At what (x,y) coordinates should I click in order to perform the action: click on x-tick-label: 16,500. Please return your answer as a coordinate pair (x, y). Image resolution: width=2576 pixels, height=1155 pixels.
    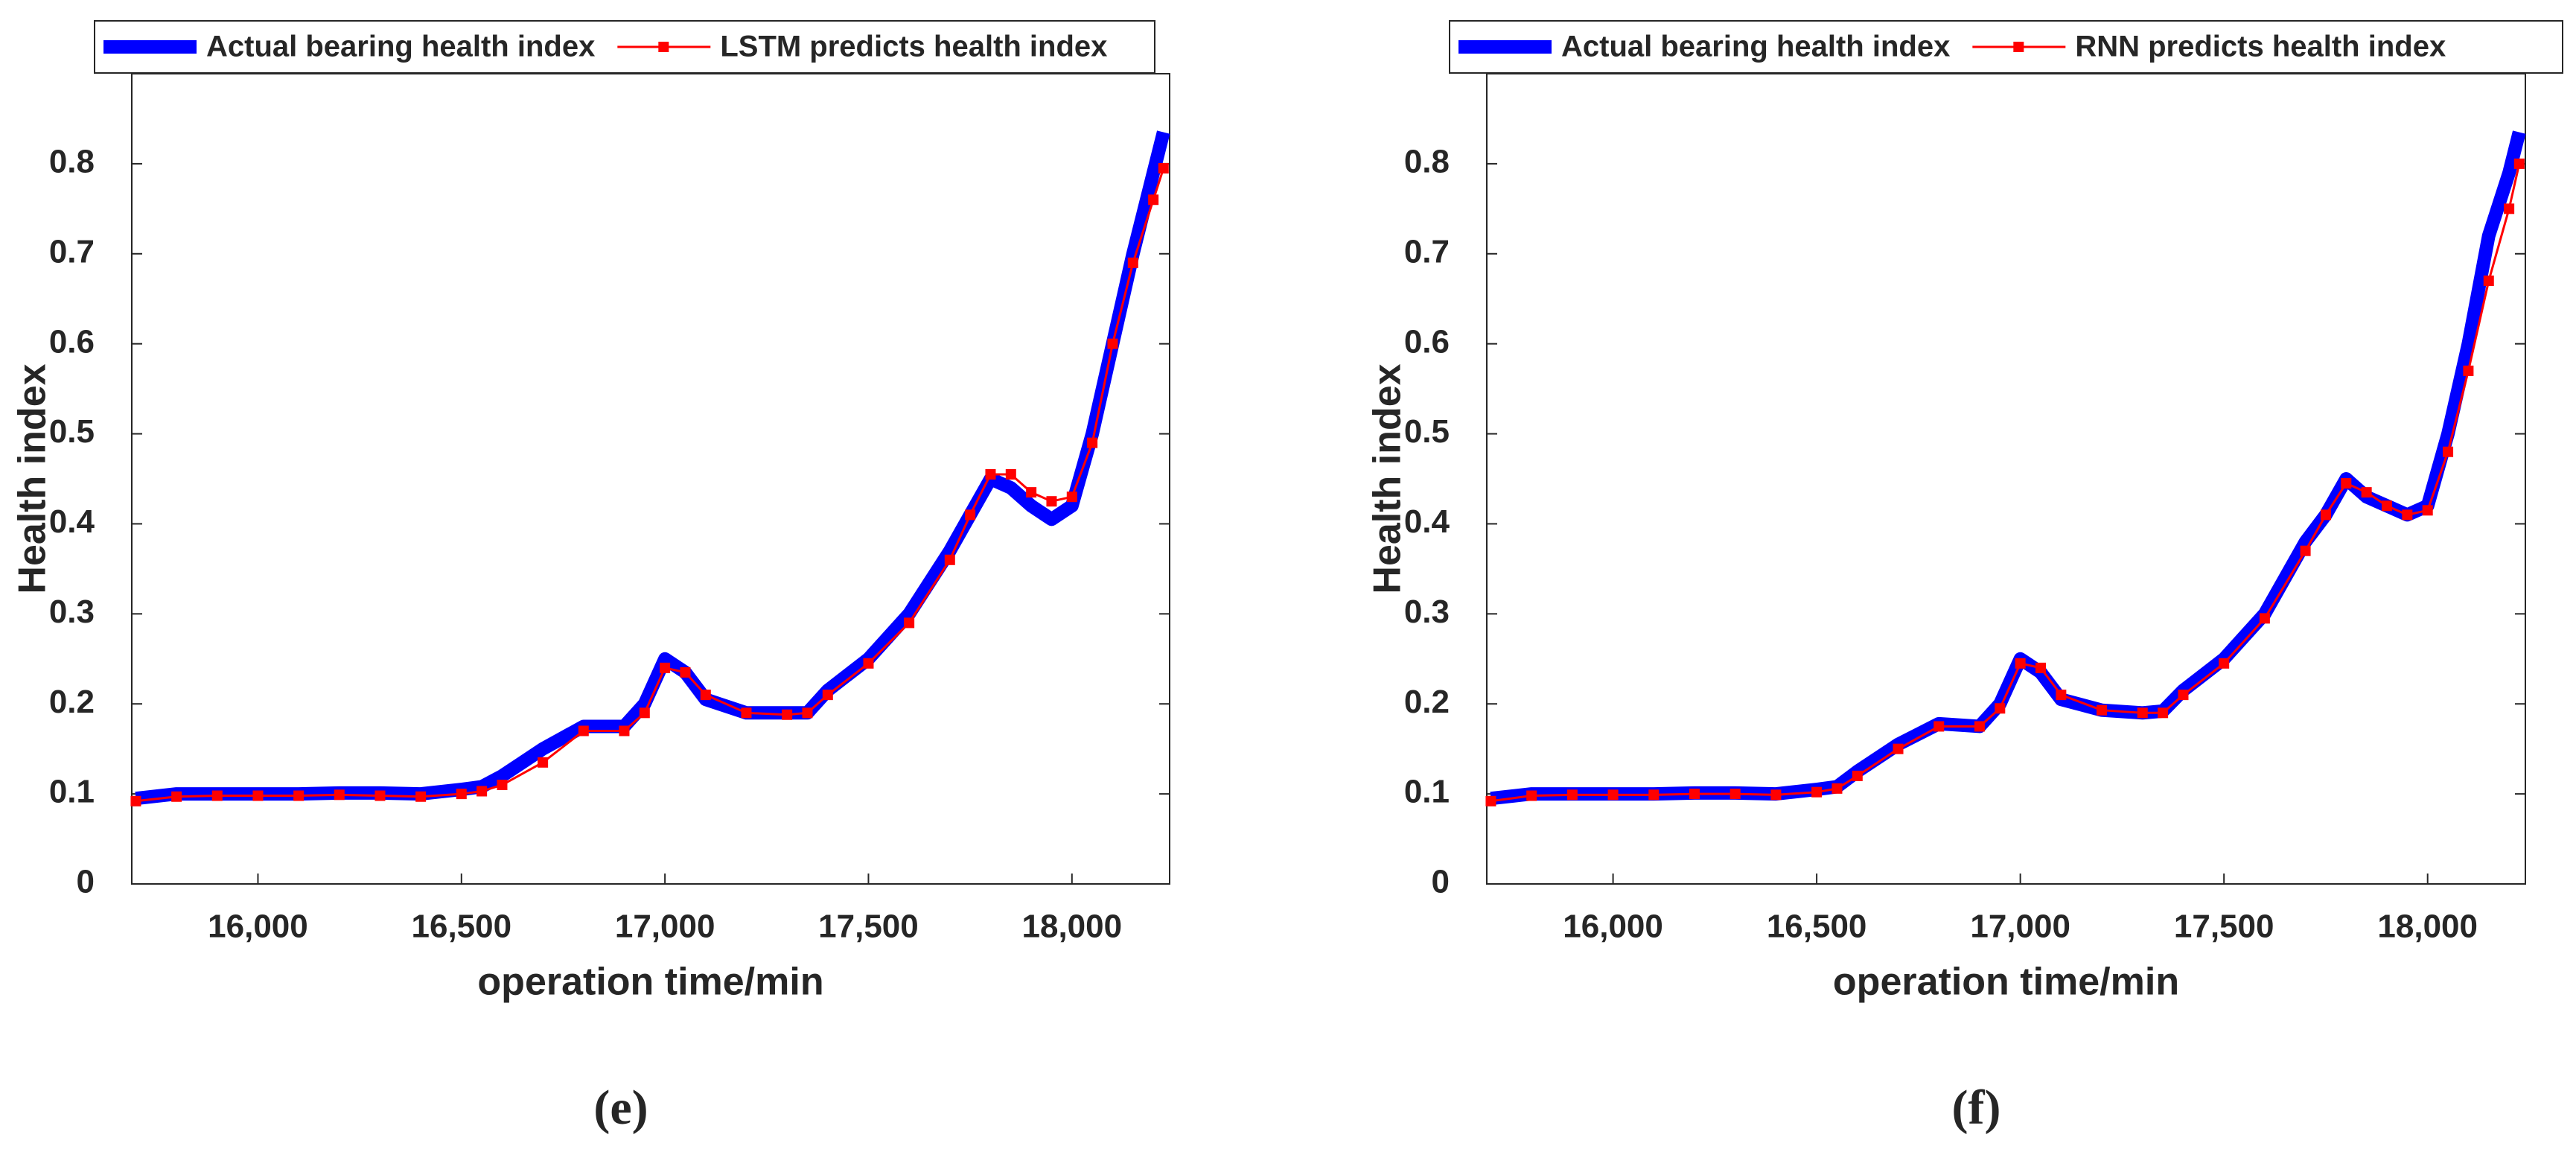
    Looking at the image, I should click on (1817, 927).